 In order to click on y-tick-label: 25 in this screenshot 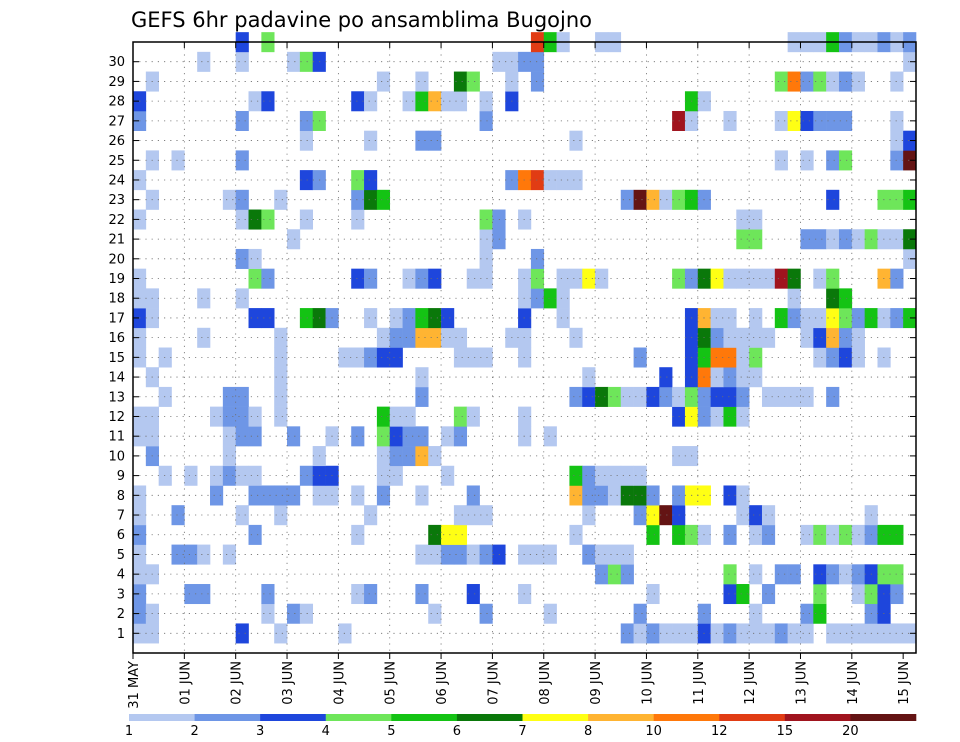, I will do `click(116, 161)`.